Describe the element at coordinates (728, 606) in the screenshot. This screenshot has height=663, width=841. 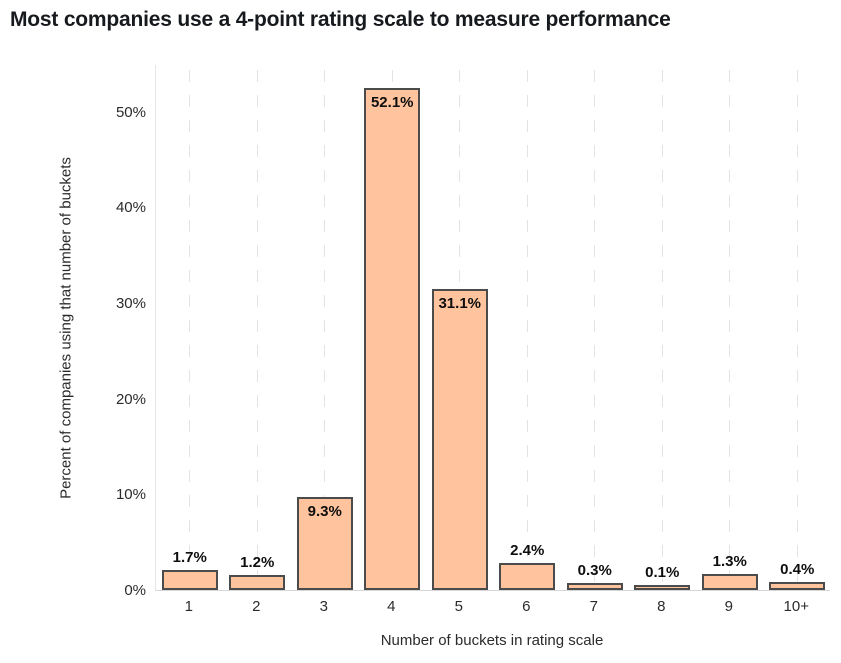
I see `x-tick-label: 9` at that location.